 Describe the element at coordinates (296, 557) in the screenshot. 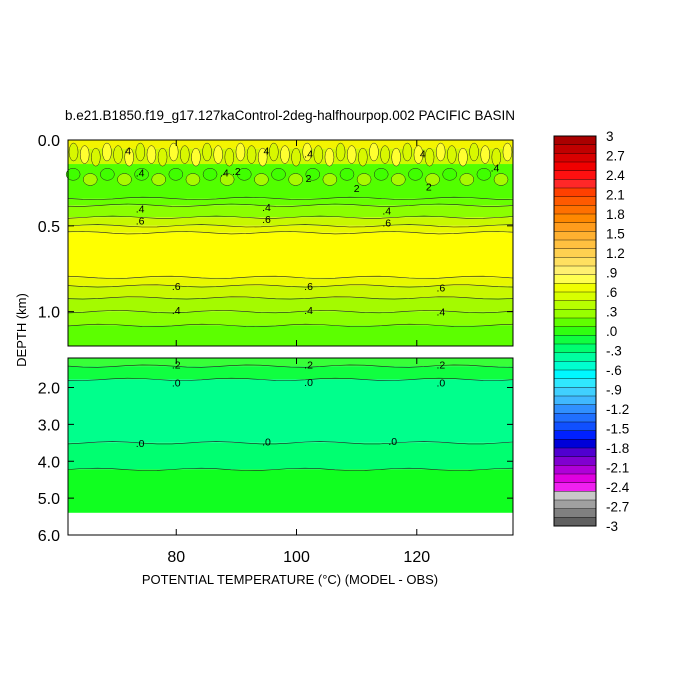

I see `x-tick-label: 100` at that location.